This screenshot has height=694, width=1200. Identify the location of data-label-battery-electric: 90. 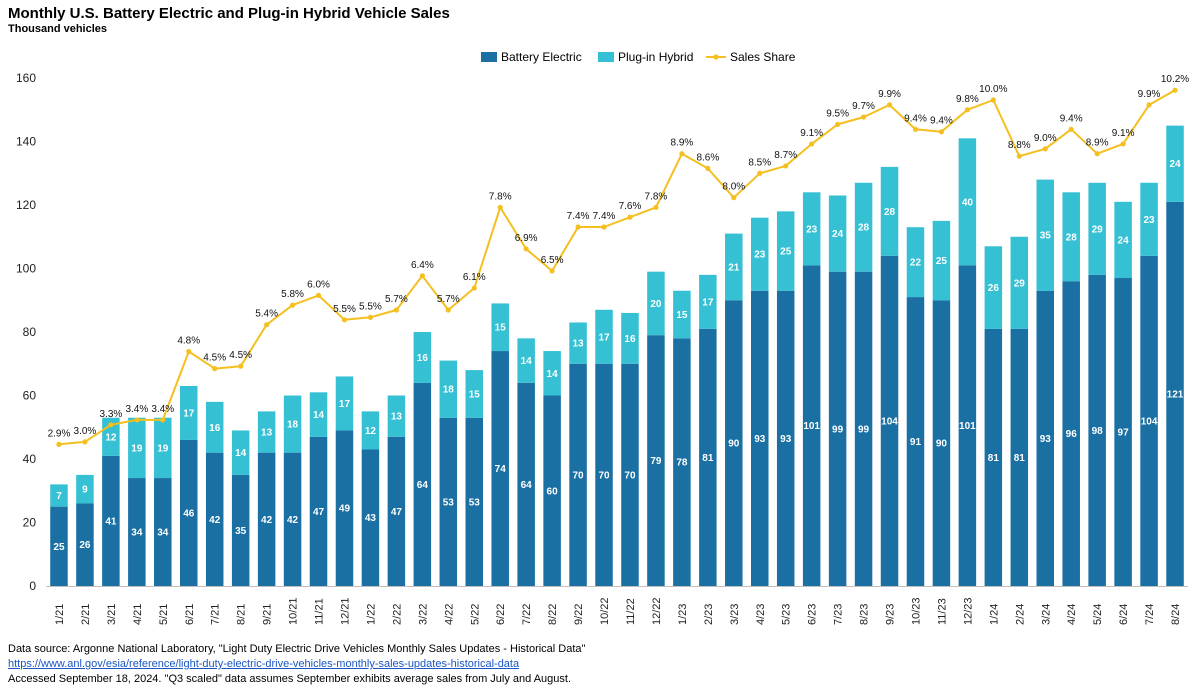
(942, 444).